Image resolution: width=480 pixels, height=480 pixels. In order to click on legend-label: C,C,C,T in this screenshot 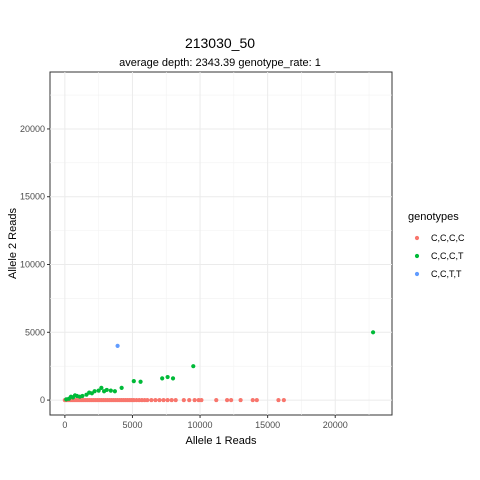, I will do `click(447, 256)`.